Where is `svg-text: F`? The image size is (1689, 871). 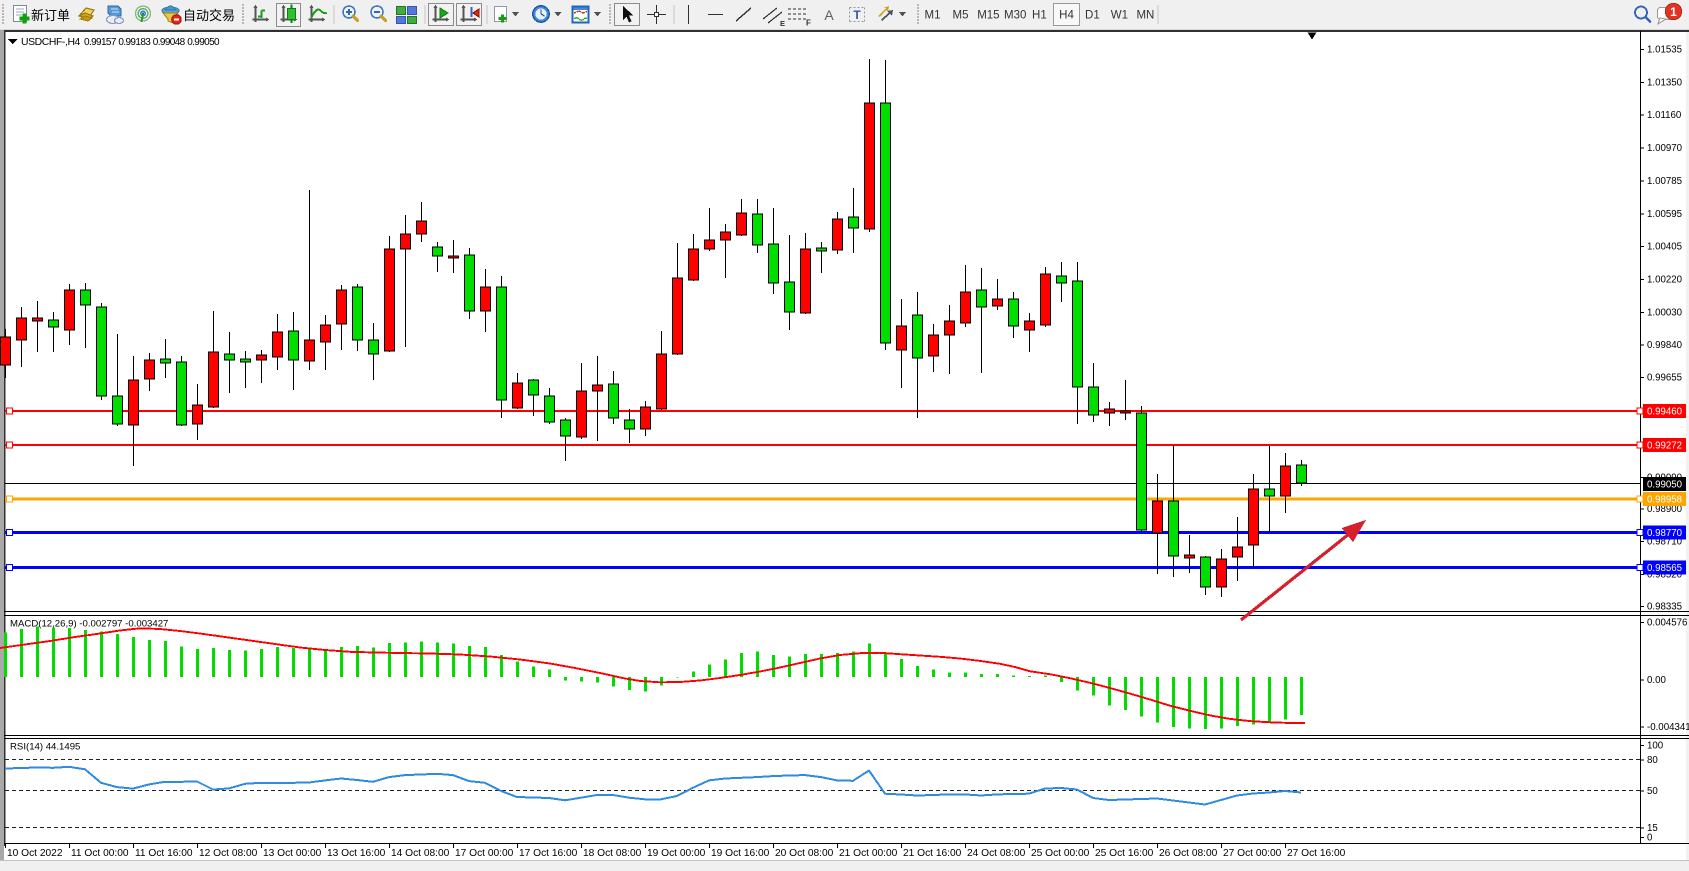
svg-text: F is located at coordinates (808, 23).